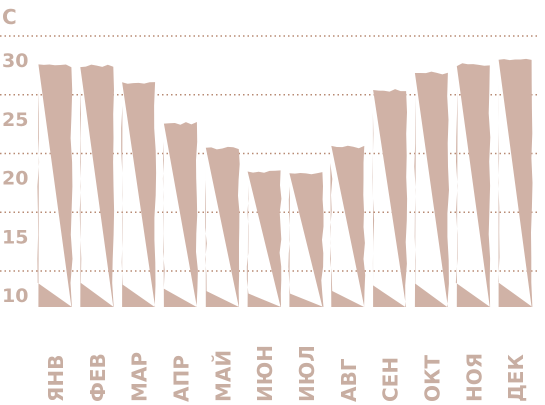 Image resolution: width=545 pixels, height=405 pixels. I want to click on month-label: ДЕК, so click(516, 378).